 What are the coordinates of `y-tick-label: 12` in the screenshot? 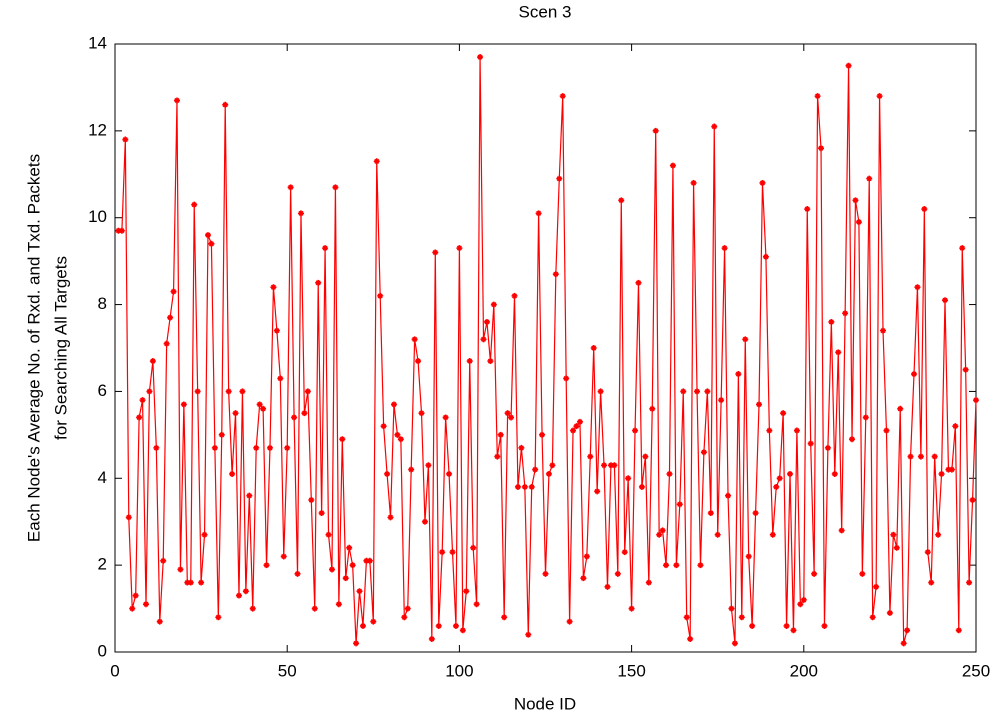 It's located at (97, 129).